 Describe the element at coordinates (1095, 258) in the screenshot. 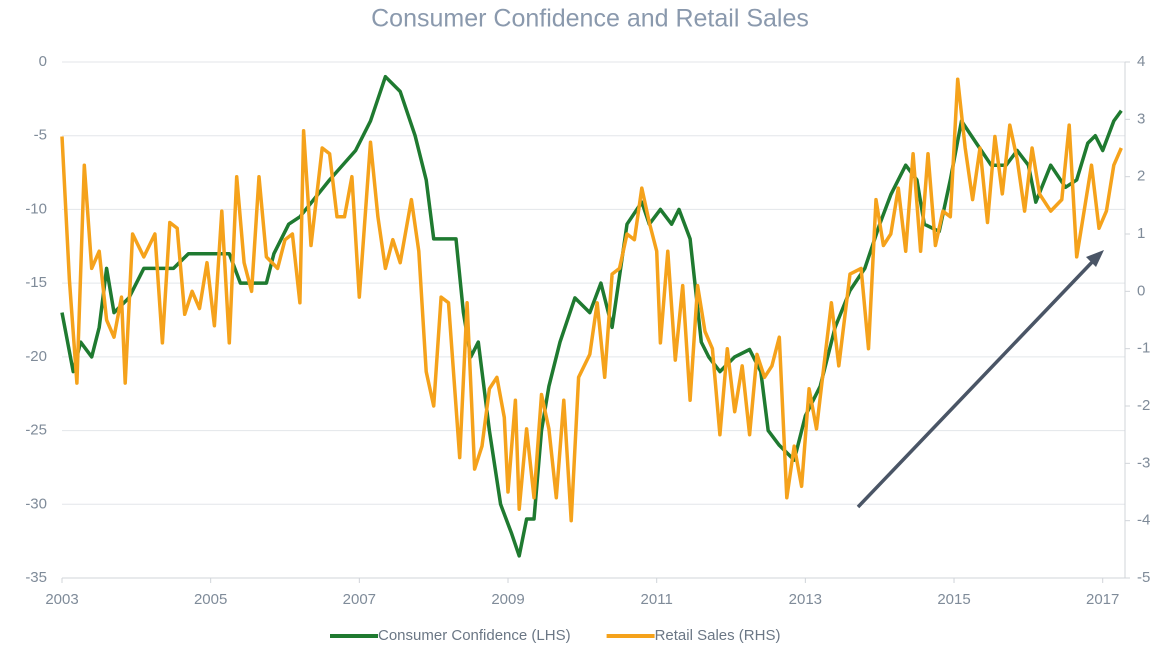

I see `trend-arrow-head` at that location.